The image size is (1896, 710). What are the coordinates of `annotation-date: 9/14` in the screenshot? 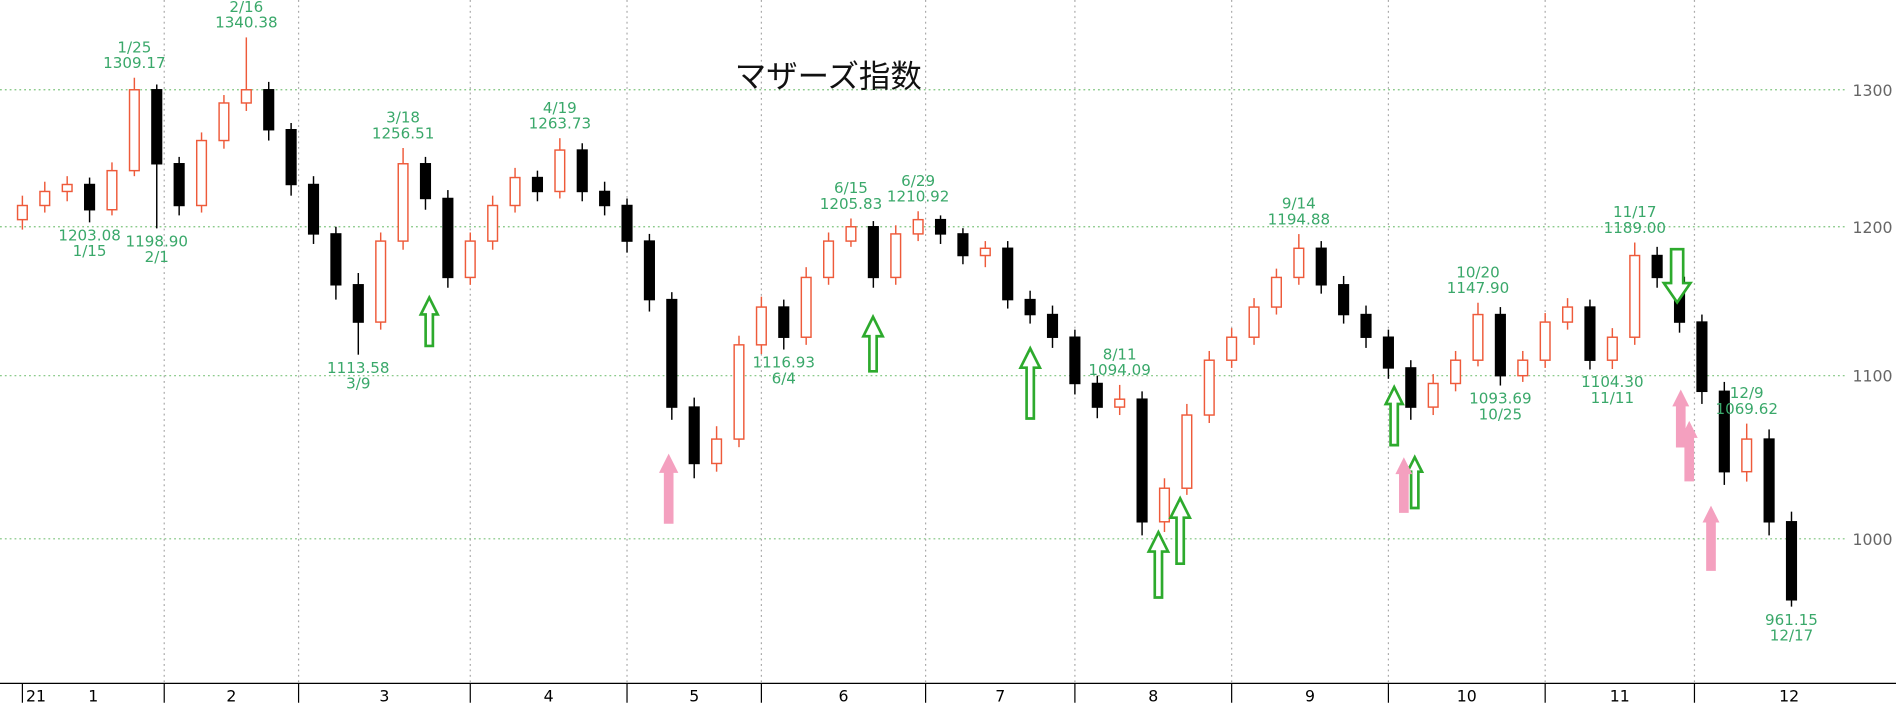 It's located at (1299, 204).